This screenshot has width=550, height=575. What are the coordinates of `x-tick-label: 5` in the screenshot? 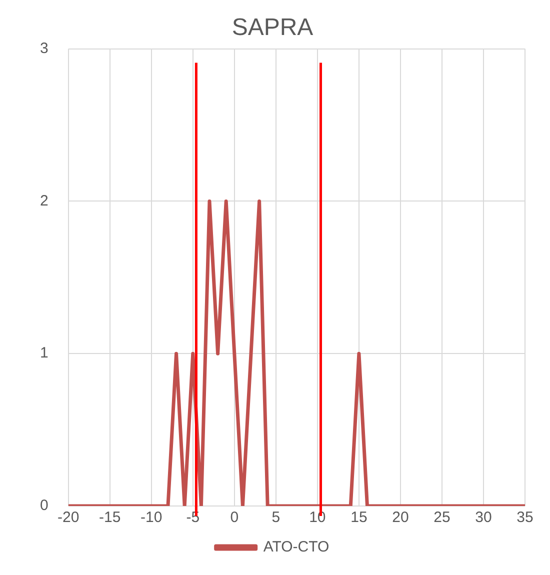 It's located at (276, 517).